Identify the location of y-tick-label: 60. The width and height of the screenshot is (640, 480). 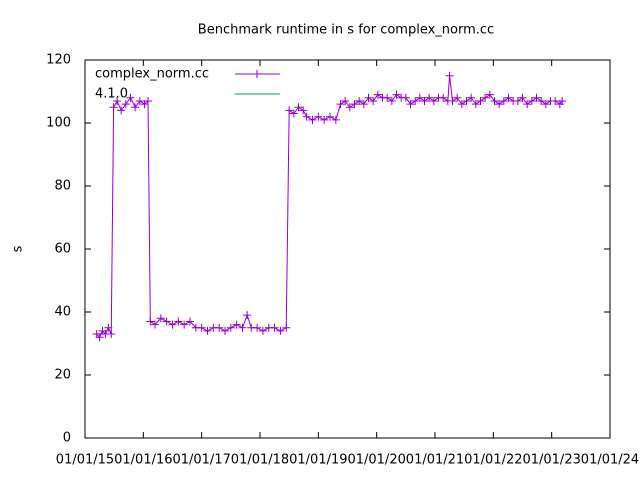
(62, 249).